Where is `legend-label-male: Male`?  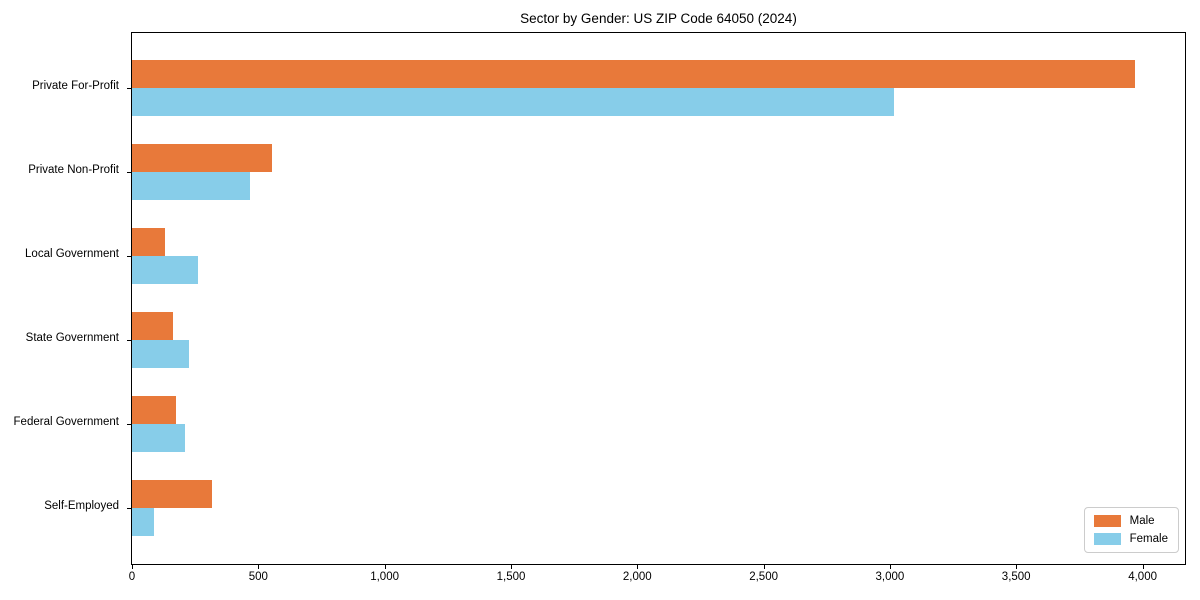
legend-label-male: Male is located at coordinates (1142, 521).